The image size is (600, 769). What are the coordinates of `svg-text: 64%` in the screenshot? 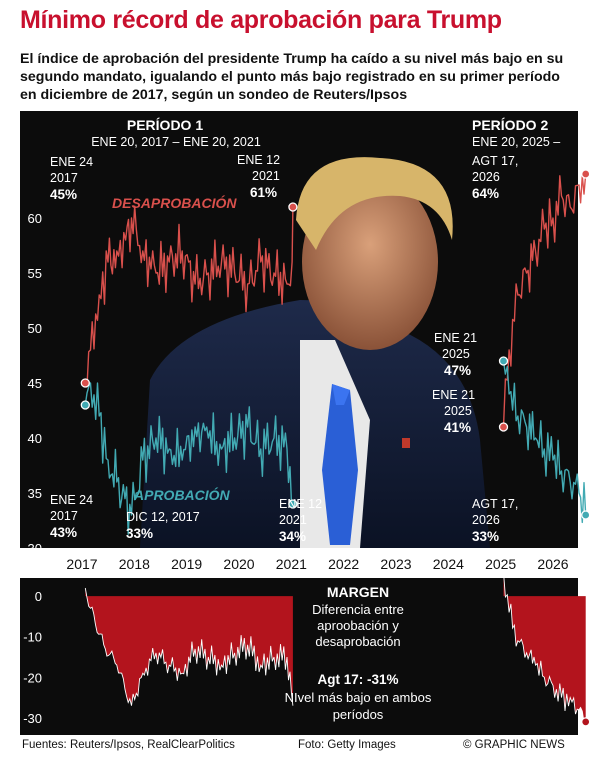 It's located at (485, 193).